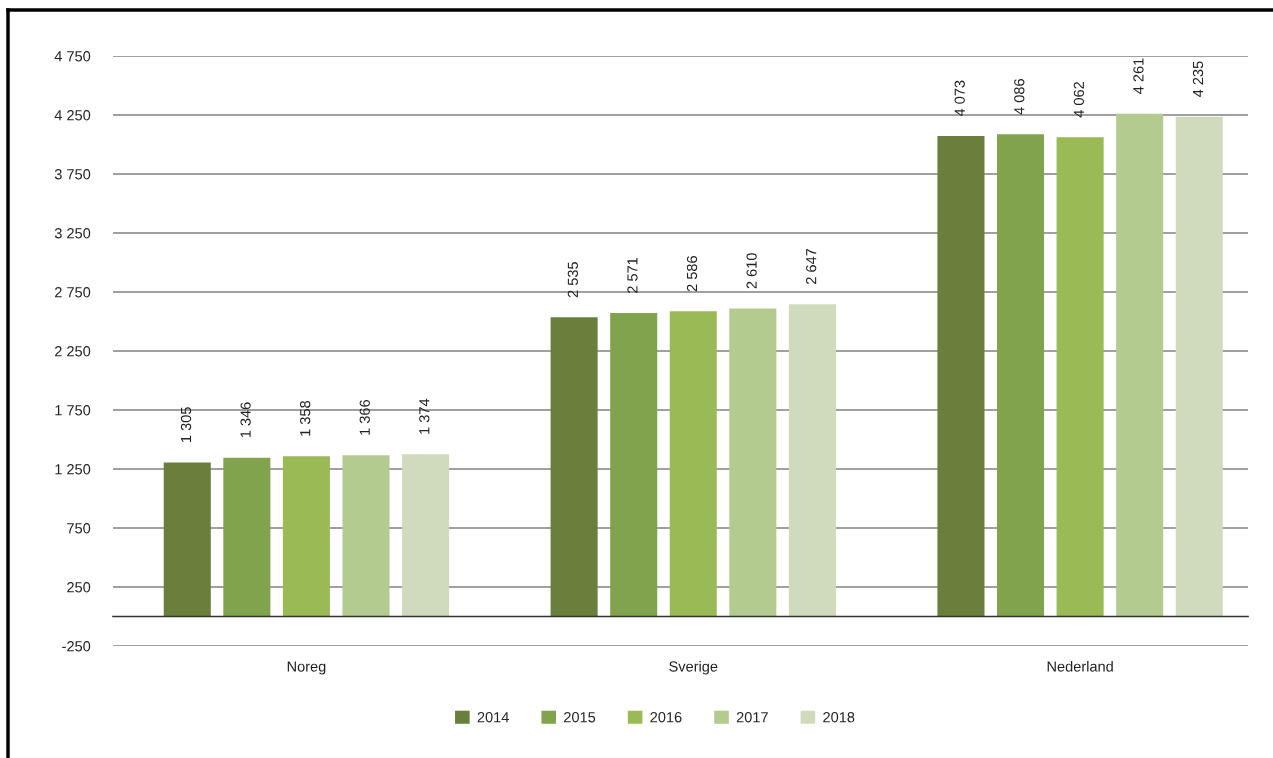  What do you see at coordinates (839, 717) in the screenshot?
I see `legend-label: 2018` at bounding box center [839, 717].